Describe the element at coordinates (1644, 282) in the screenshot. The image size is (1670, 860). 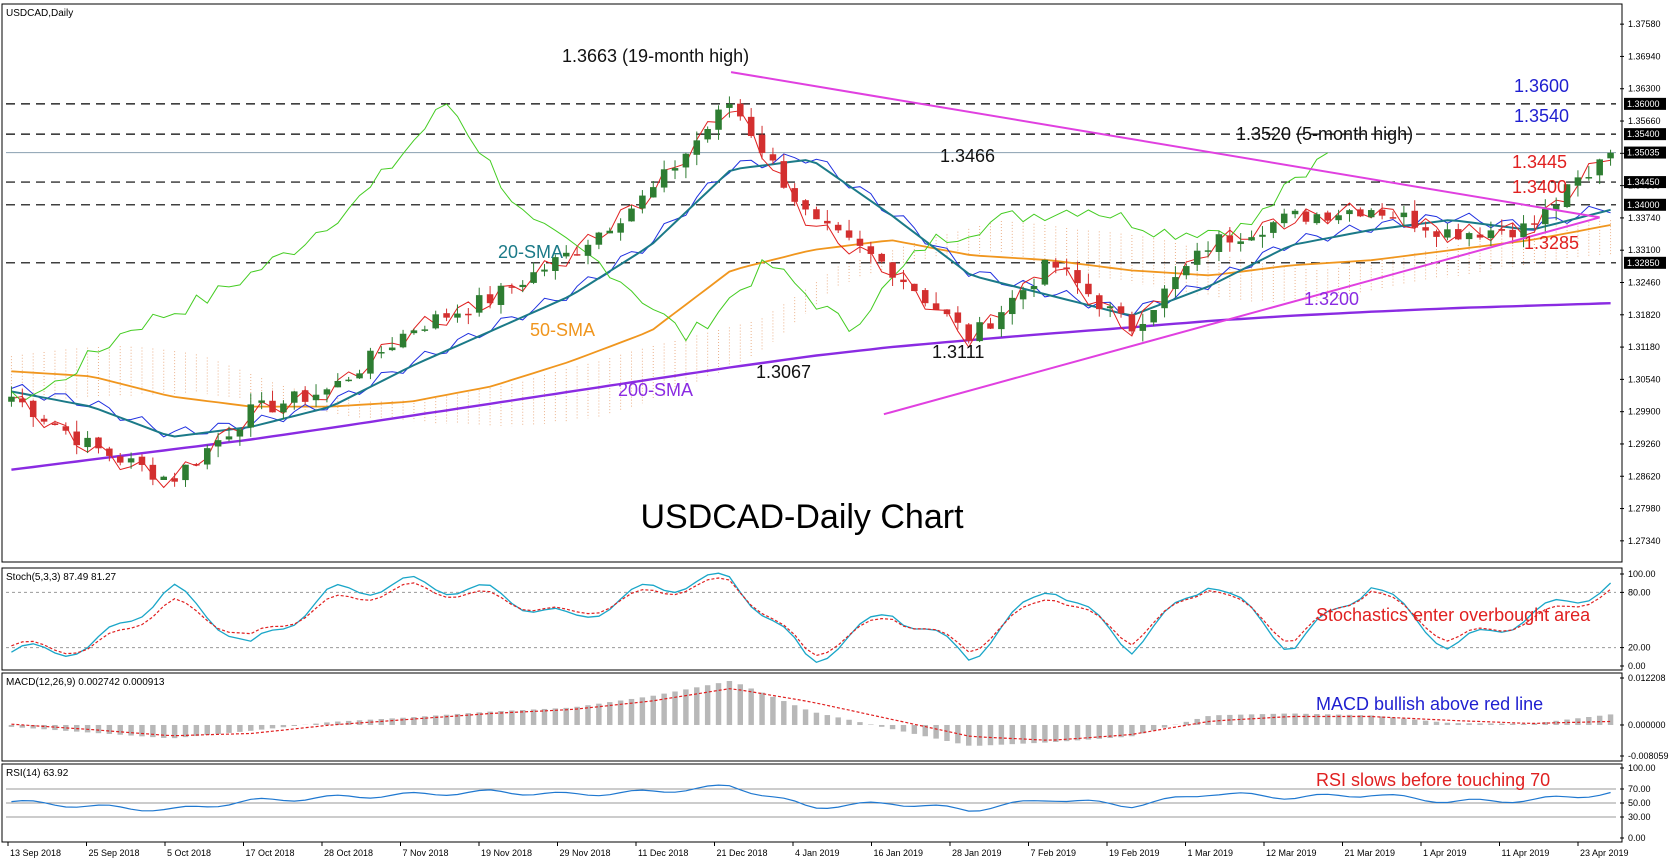
I see `price-tick-label: 1.32460` at that location.